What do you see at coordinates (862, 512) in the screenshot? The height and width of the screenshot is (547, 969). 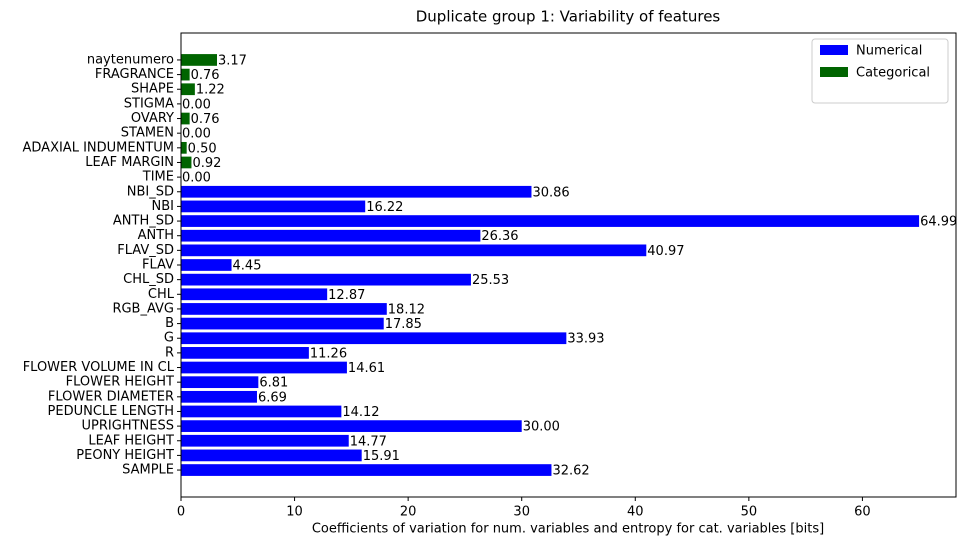 I see `x-tick-label: 60` at bounding box center [862, 512].